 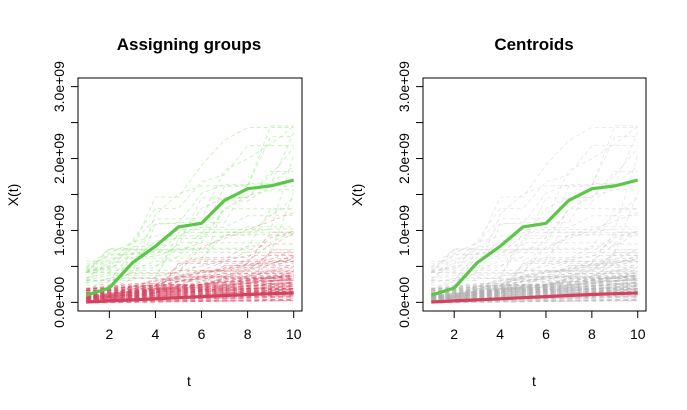 What do you see at coordinates (404, 302) in the screenshot?
I see `y-tick-label: 0.0e+00` at bounding box center [404, 302].